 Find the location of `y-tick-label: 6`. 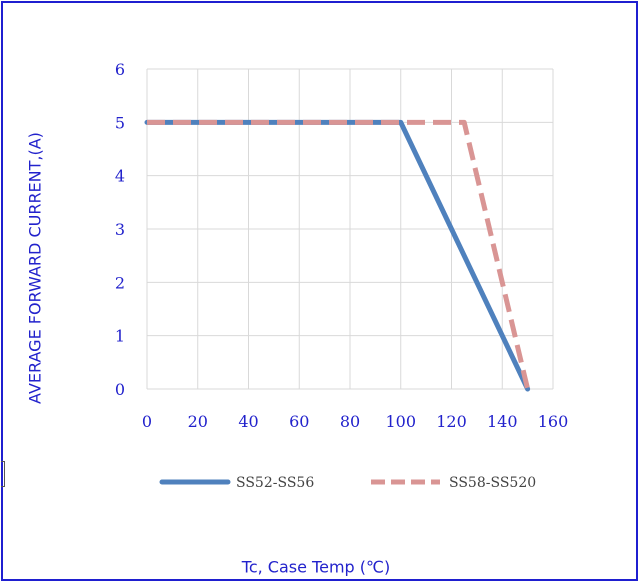

y-tick-label: 6 is located at coordinates (120, 69).